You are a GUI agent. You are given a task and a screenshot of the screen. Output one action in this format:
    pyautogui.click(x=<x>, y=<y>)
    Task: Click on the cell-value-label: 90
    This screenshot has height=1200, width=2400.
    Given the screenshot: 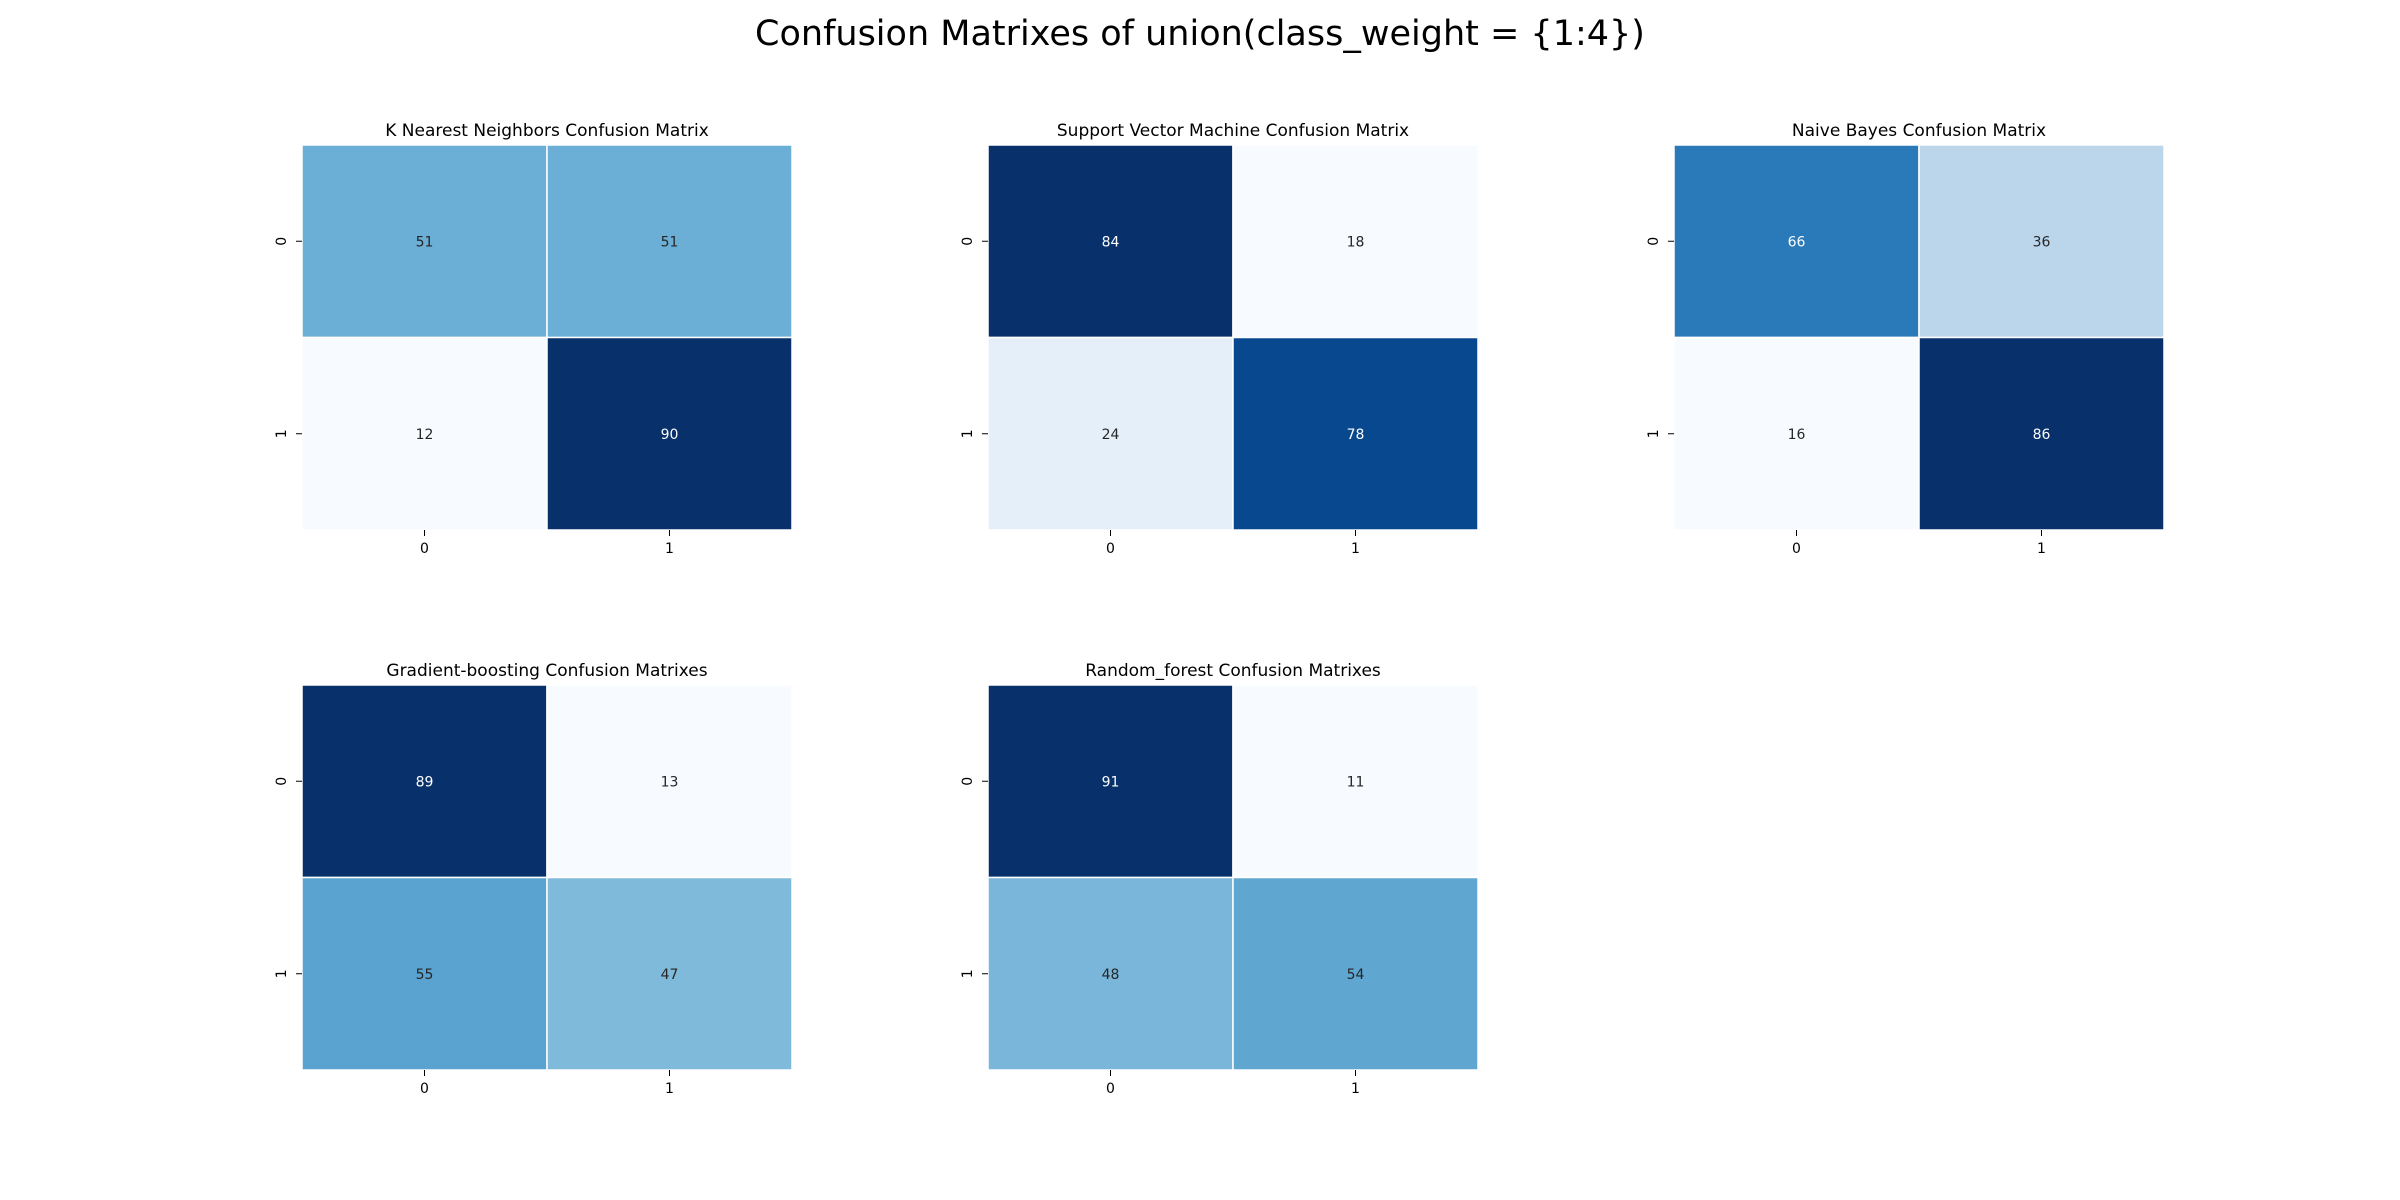 What is the action you would take?
    pyautogui.click(x=670, y=435)
    